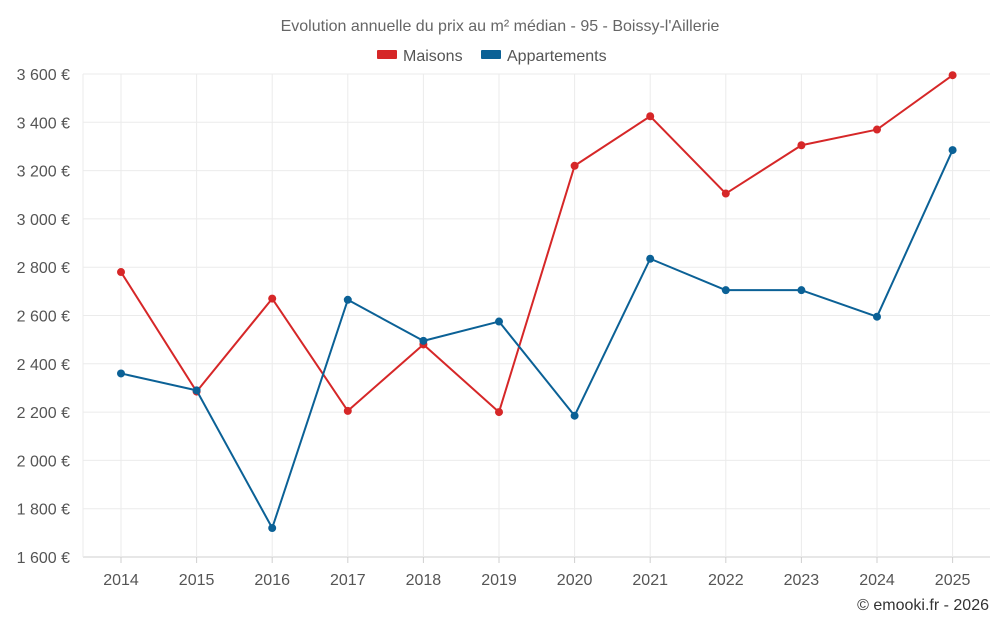 Image resolution: width=1000 pixels, height=625 pixels. I want to click on legend: Maisons Appartements, so click(492, 56).